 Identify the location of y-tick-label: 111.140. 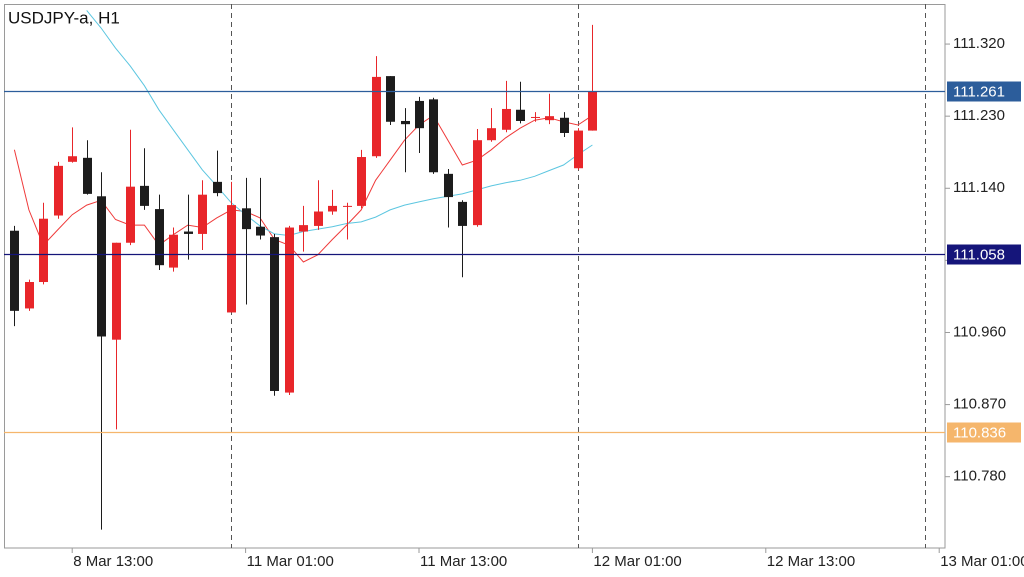
(979, 187).